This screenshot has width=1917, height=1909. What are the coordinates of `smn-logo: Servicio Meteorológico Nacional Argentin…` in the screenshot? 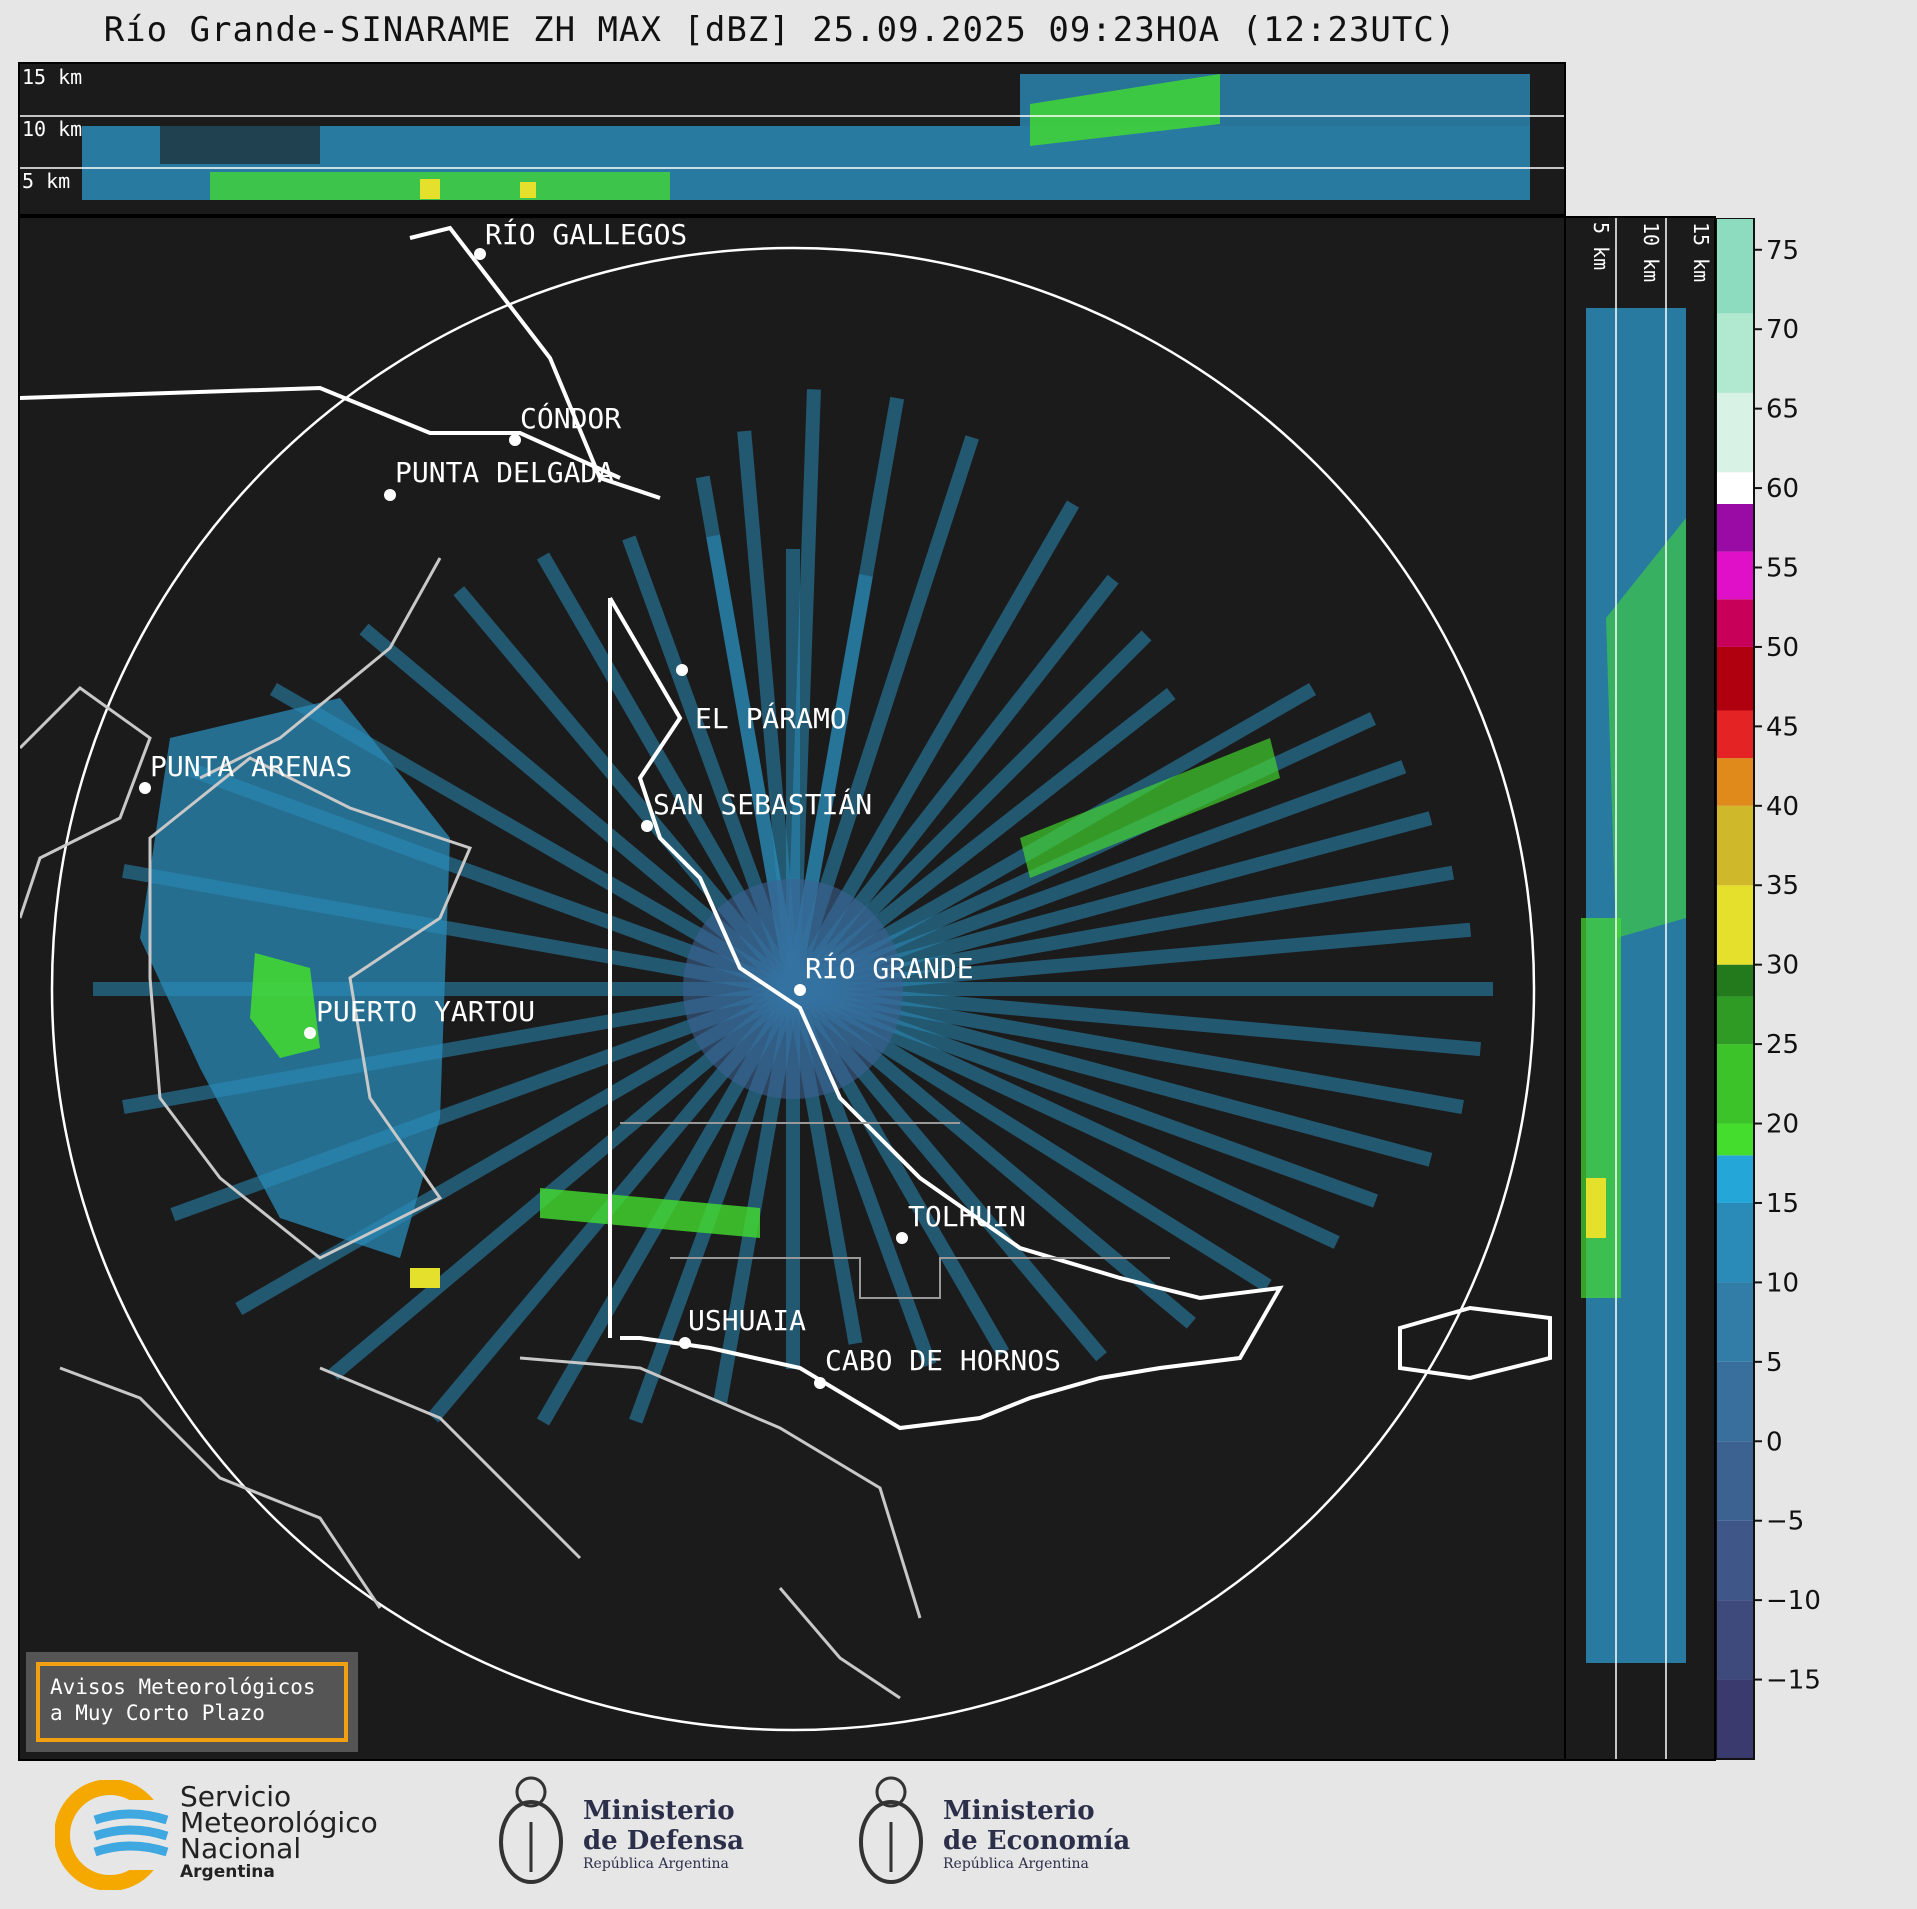 It's located at (225, 1835).